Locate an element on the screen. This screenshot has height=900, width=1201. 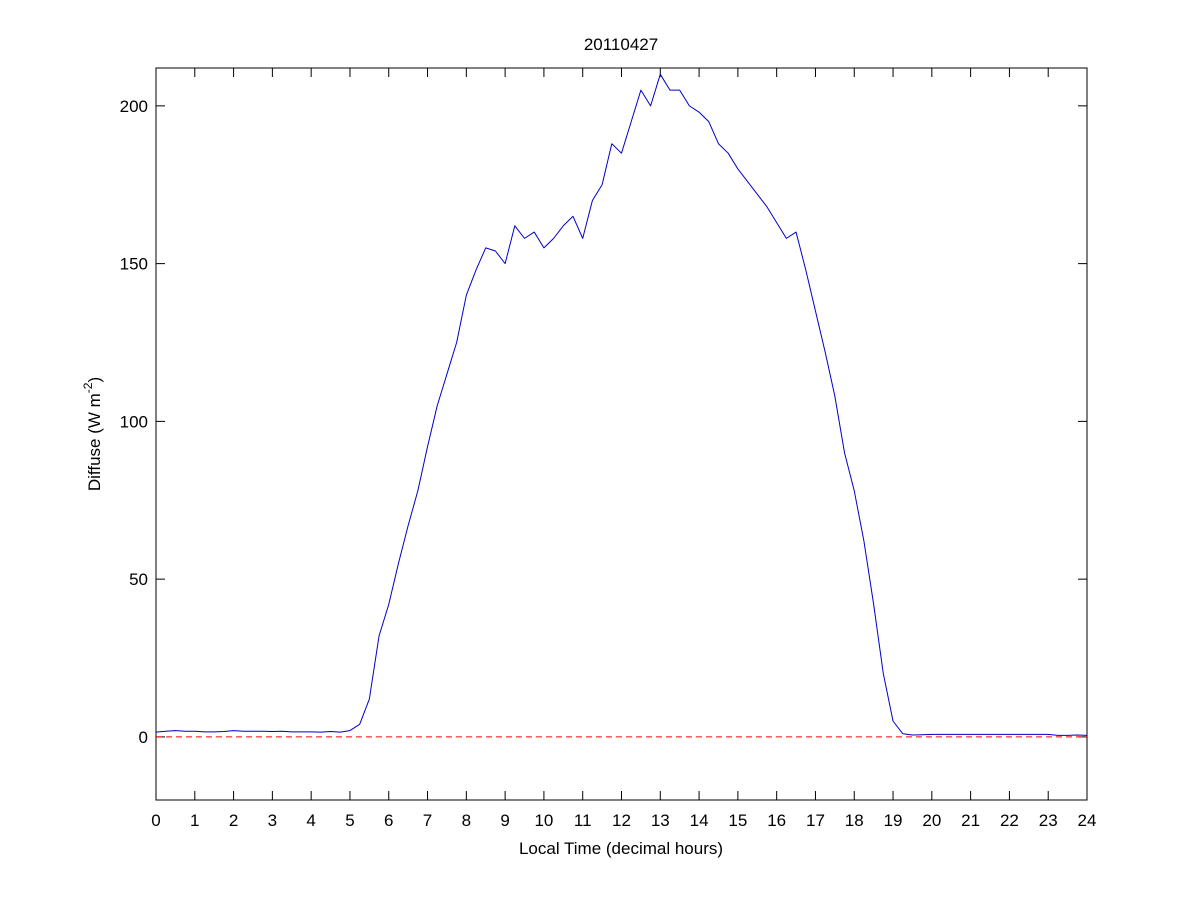
y-tick-label: 0 is located at coordinates (143, 737).